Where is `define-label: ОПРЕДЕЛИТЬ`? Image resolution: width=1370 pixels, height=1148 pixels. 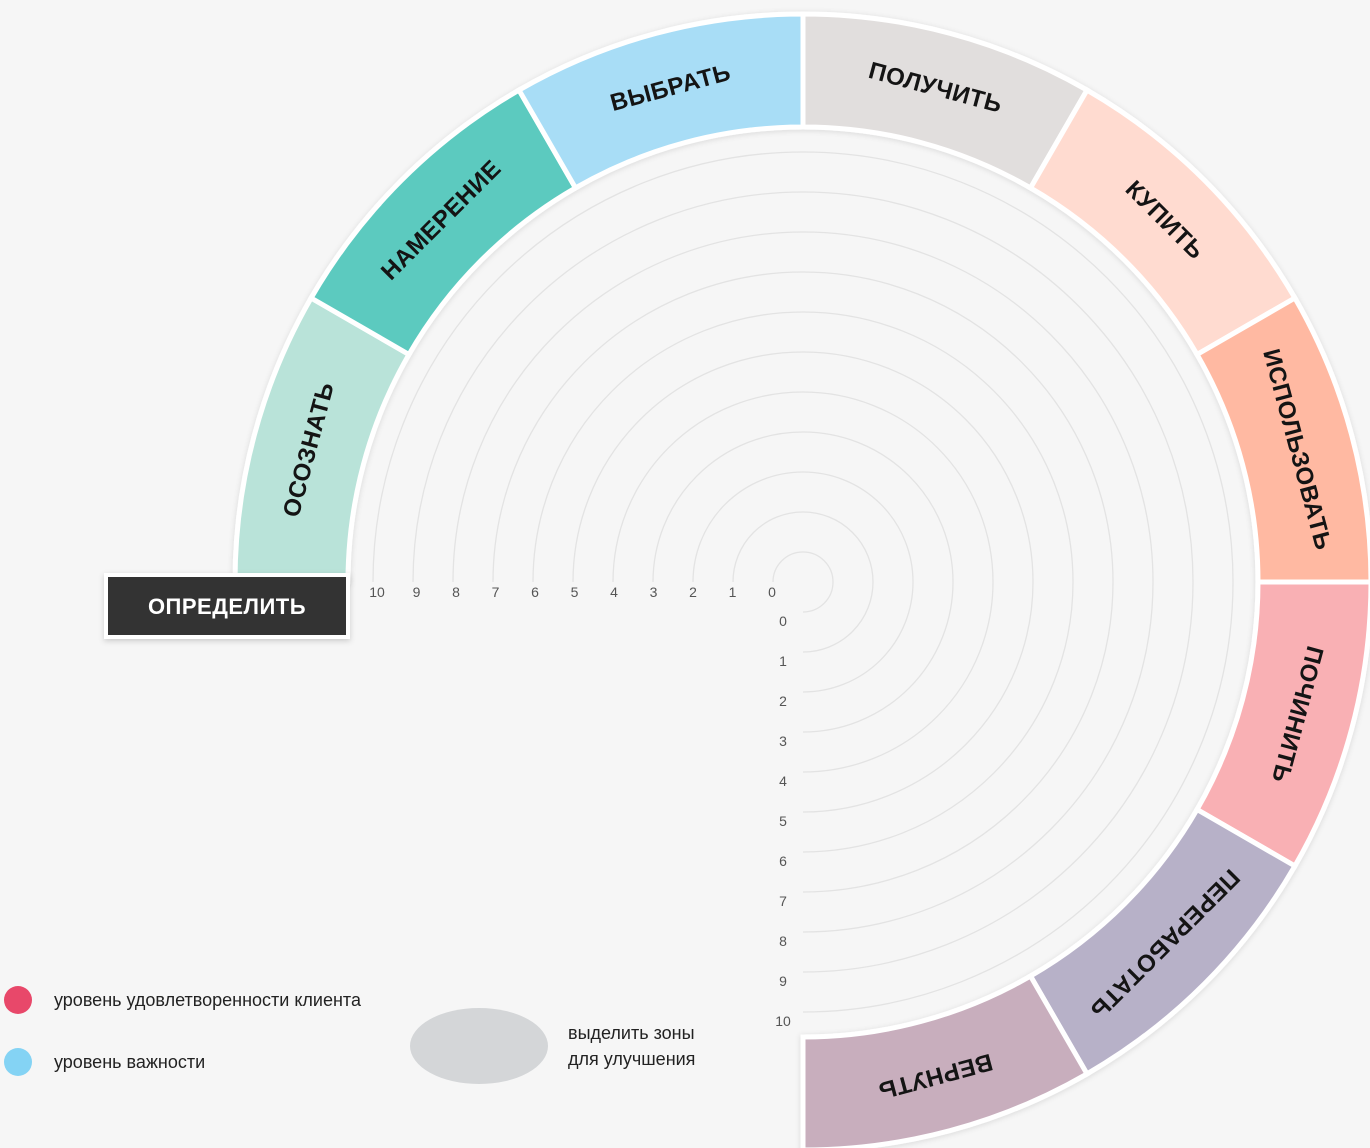
define-label: ОПРЕДЕЛИТЬ is located at coordinates (227, 606).